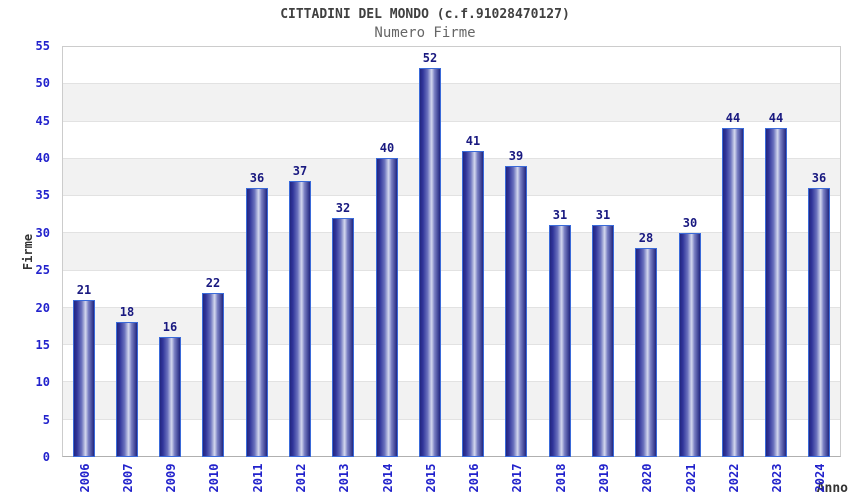  What do you see at coordinates (85, 478) in the screenshot?
I see `x-tick-label: 2006` at bounding box center [85, 478].